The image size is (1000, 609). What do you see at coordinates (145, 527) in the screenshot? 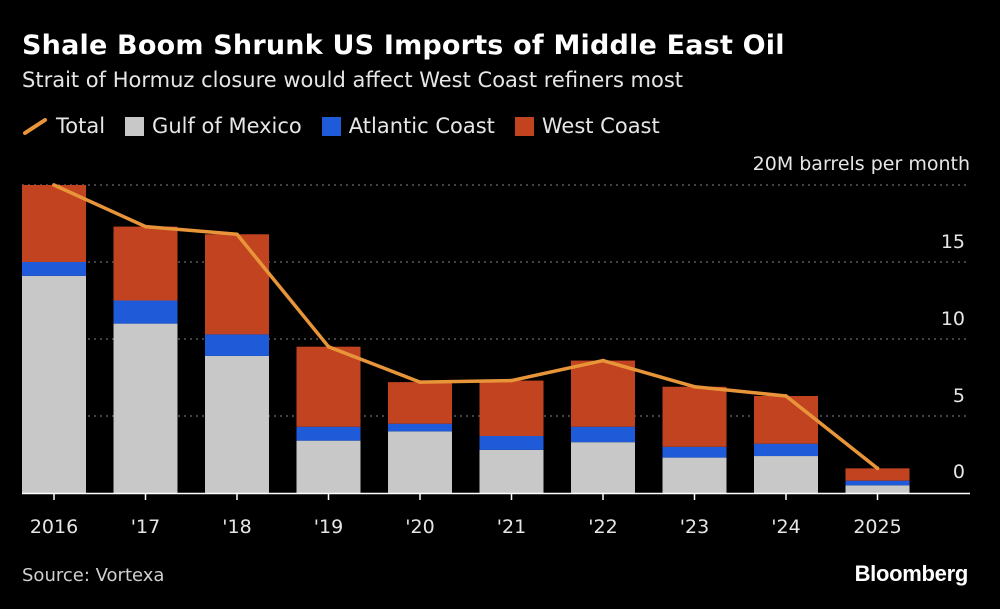
I see `x-tick-label-1: '17` at bounding box center [145, 527].